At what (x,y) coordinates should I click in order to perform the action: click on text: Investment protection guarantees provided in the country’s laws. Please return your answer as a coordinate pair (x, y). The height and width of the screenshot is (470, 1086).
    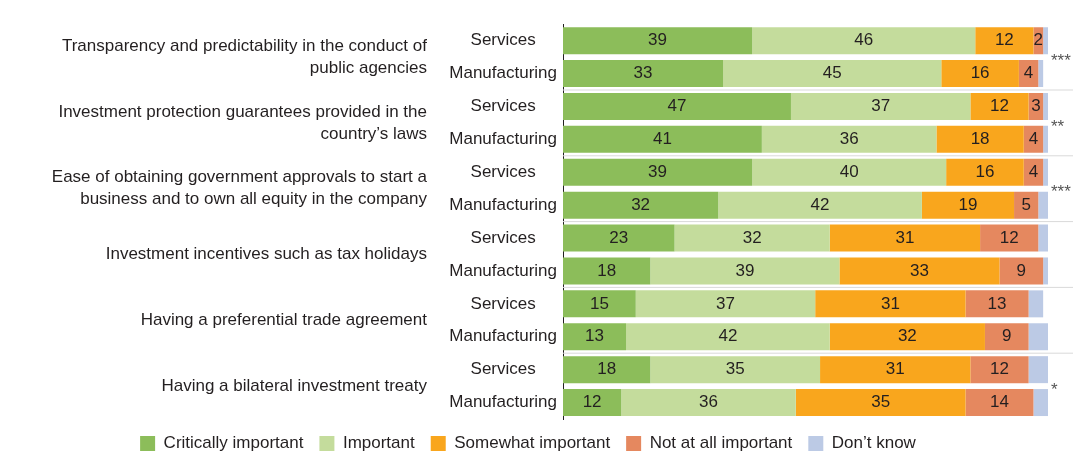
    Looking at the image, I should click on (242, 122).